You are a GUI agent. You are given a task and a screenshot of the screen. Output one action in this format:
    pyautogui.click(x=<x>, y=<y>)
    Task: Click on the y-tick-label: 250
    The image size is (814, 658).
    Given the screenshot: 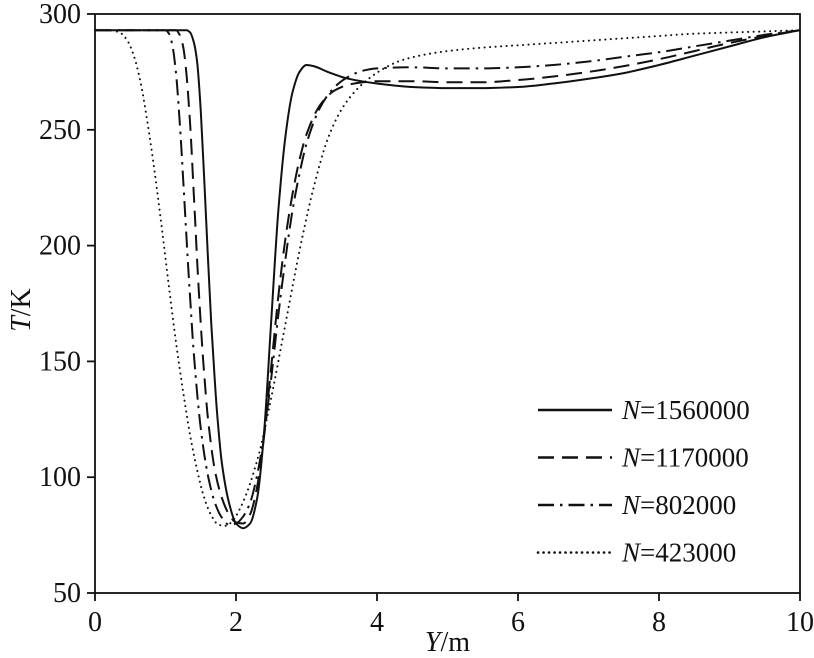 What is the action you would take?
    pyautogui.click(x=60, y=130)
    